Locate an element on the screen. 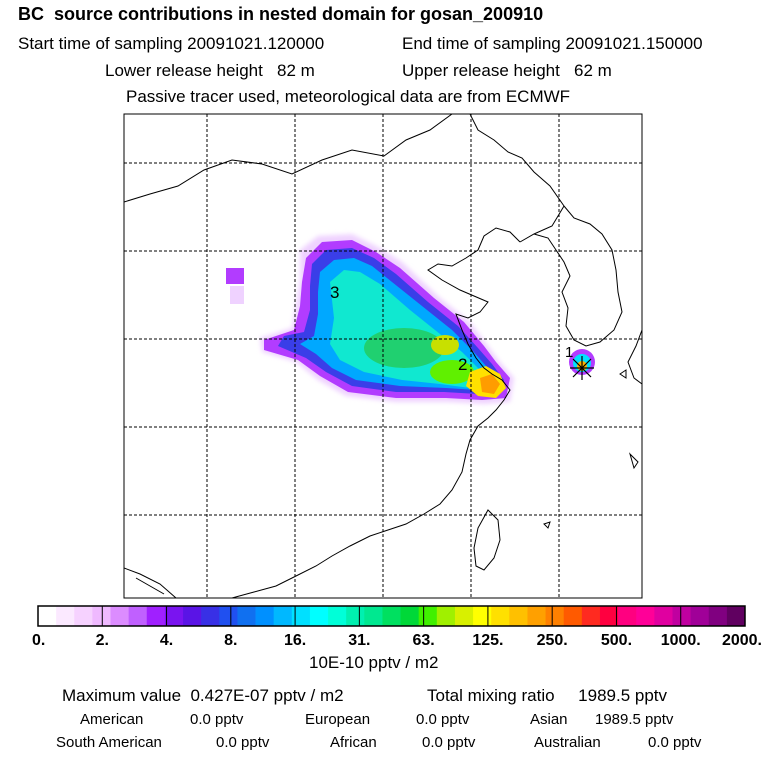 The image size is (768, 768). receptor-star-icon is located at coordinates (582, 368).